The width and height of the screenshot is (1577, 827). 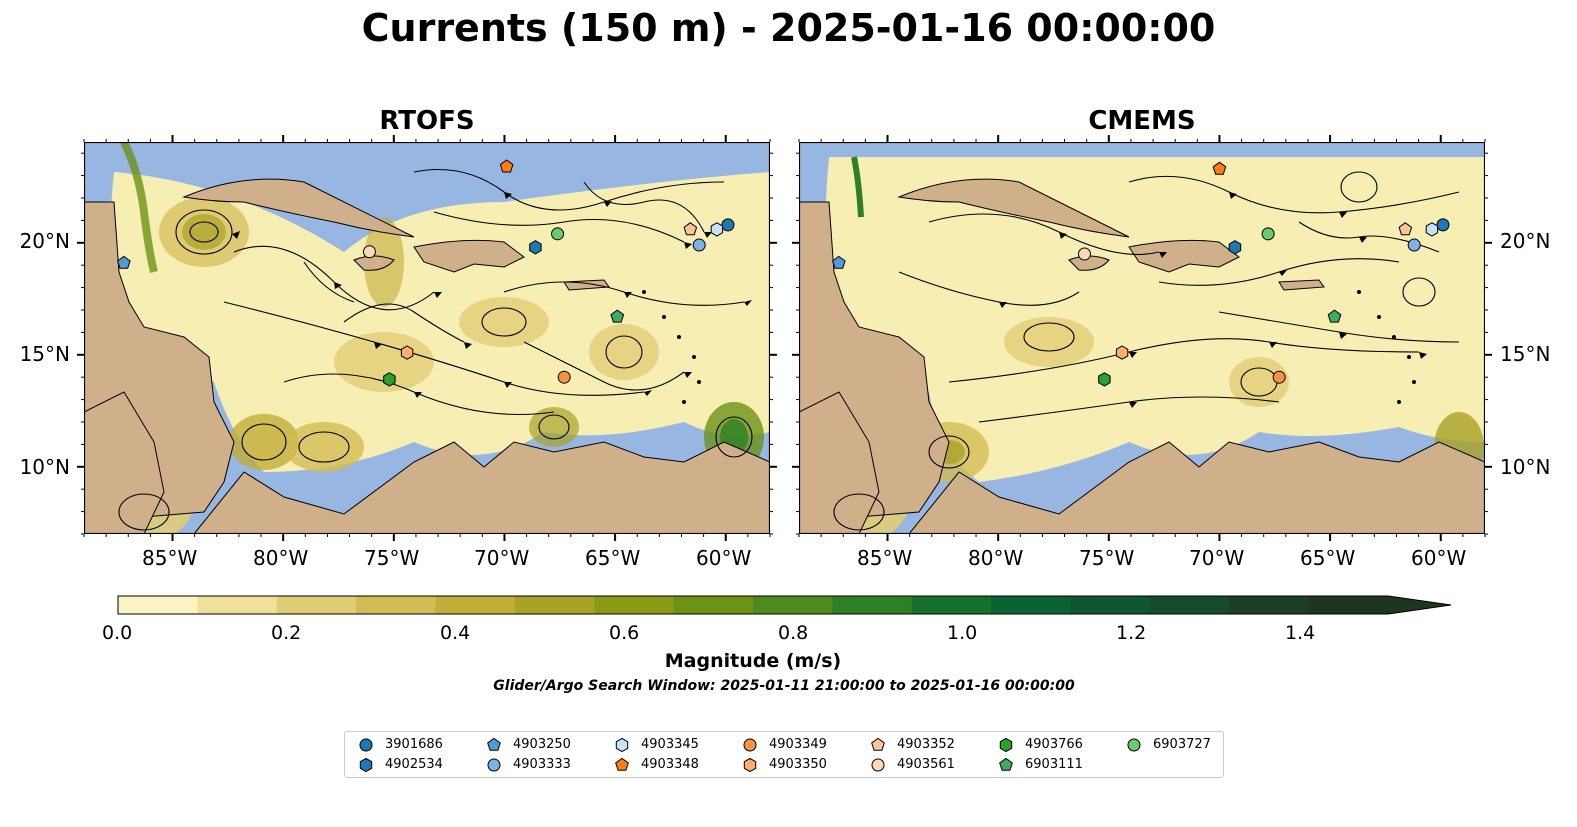 What do you see at coordinates (753, 661) in the screenshot?
I see `colorbar-label: Magnitude (m/s)` at bounding box center [753, 661].